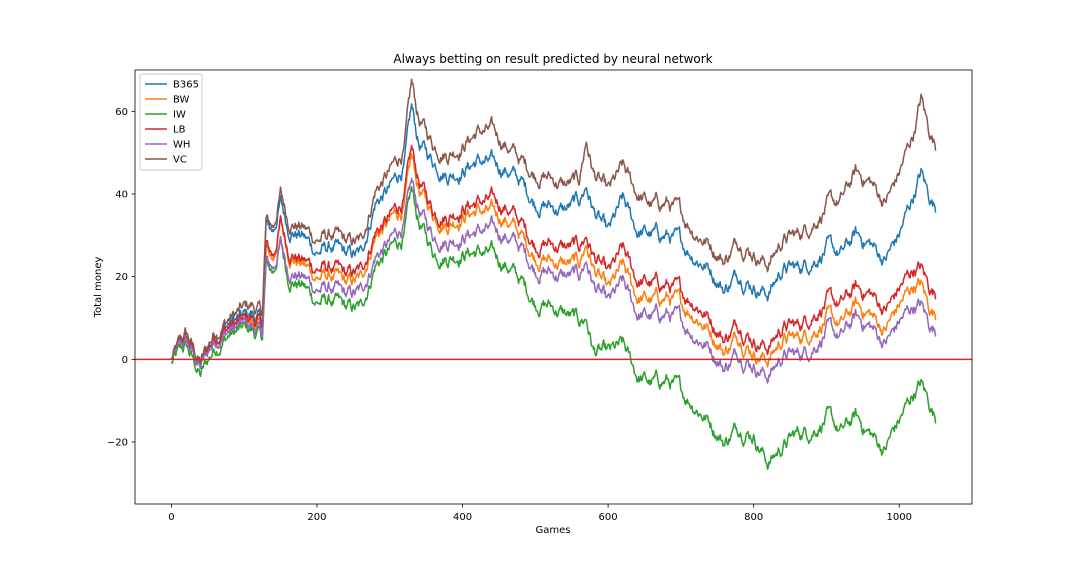 The height and width of the screenshot is (580, 1080). What do you see at coordinates (898, 517) in the screenshot?
I see `x-tick-label: 1000` at bounding box center [898, 517].